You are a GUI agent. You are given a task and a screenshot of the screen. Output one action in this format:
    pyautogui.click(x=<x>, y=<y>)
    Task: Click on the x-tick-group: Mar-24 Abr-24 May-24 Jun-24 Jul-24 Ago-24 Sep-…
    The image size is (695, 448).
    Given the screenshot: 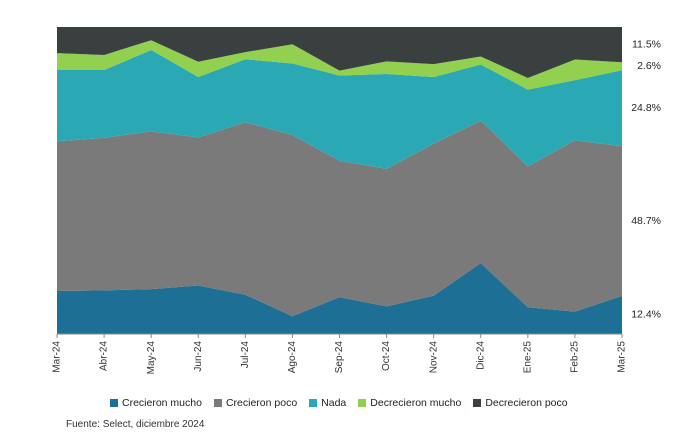 What is the action you would take?
    pyautogui.click(x=340, y=354)
    